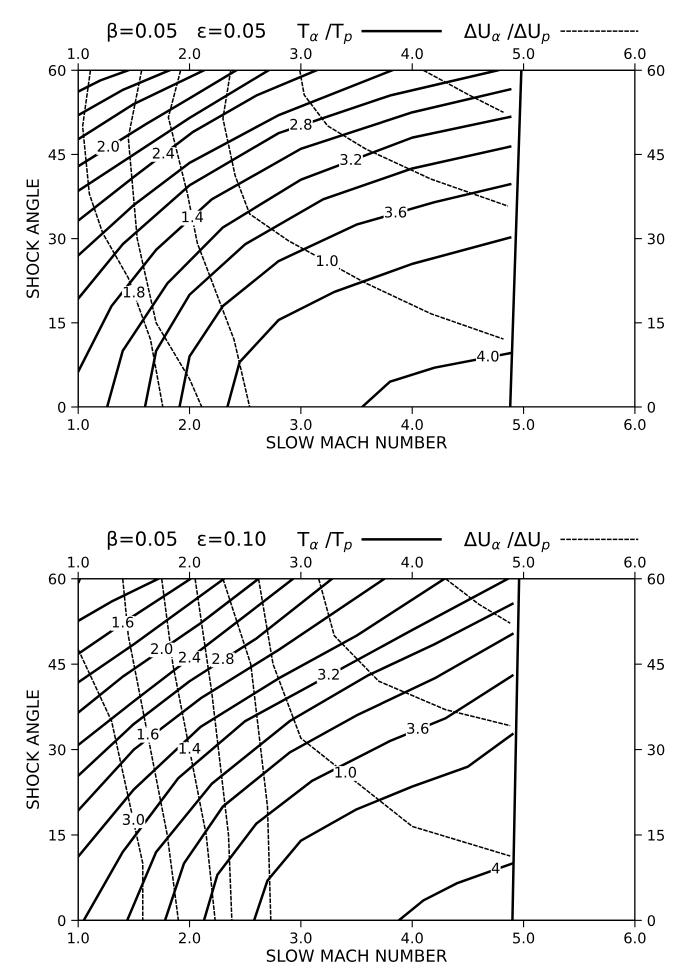 The height and width of the screenshot is (976, 674). I want to click on annotation: 4, so click(496, 868).